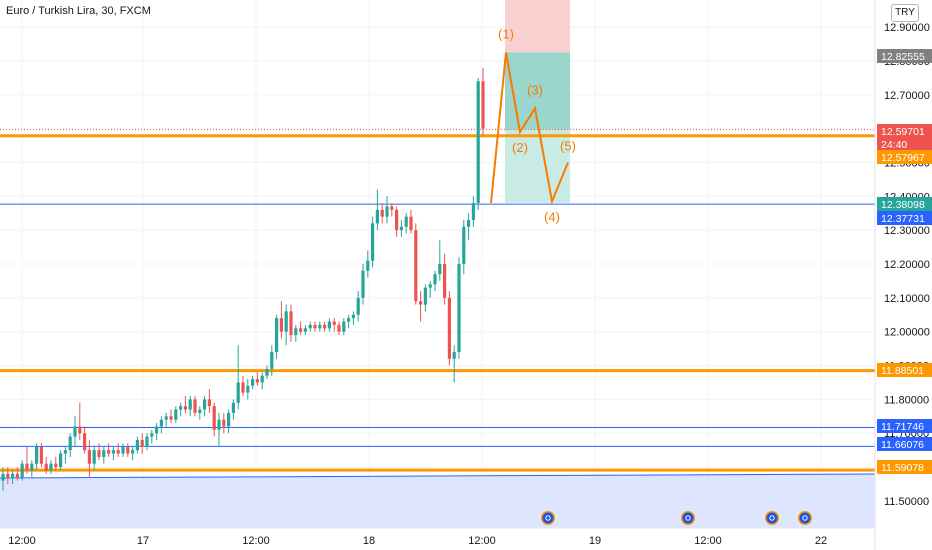 This screenshot has height=550, width=932. Describe the element at coordinates (907, 333) in the screenshot. I see `price-tick-label: 12.00000` at that location.